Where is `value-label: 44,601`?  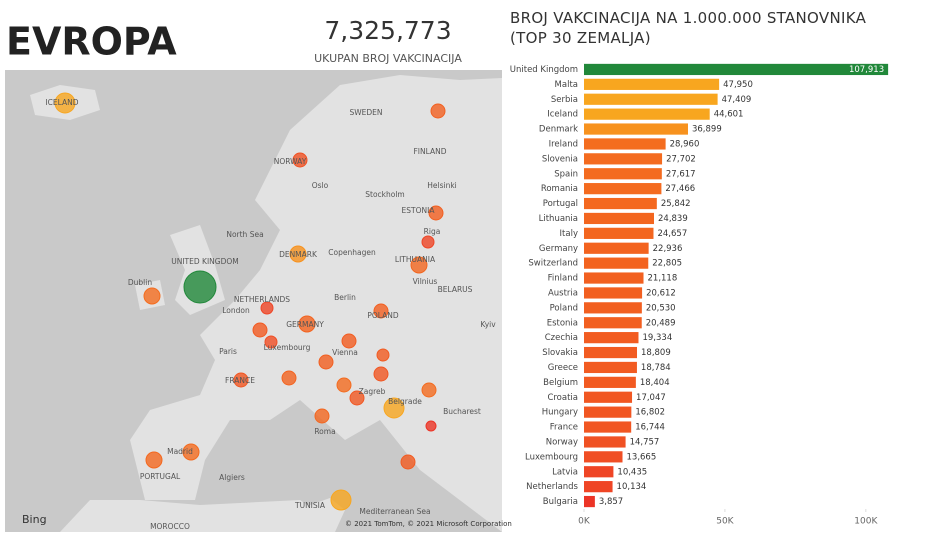
value-label: 44,601 is located at coordinates (729, 115).